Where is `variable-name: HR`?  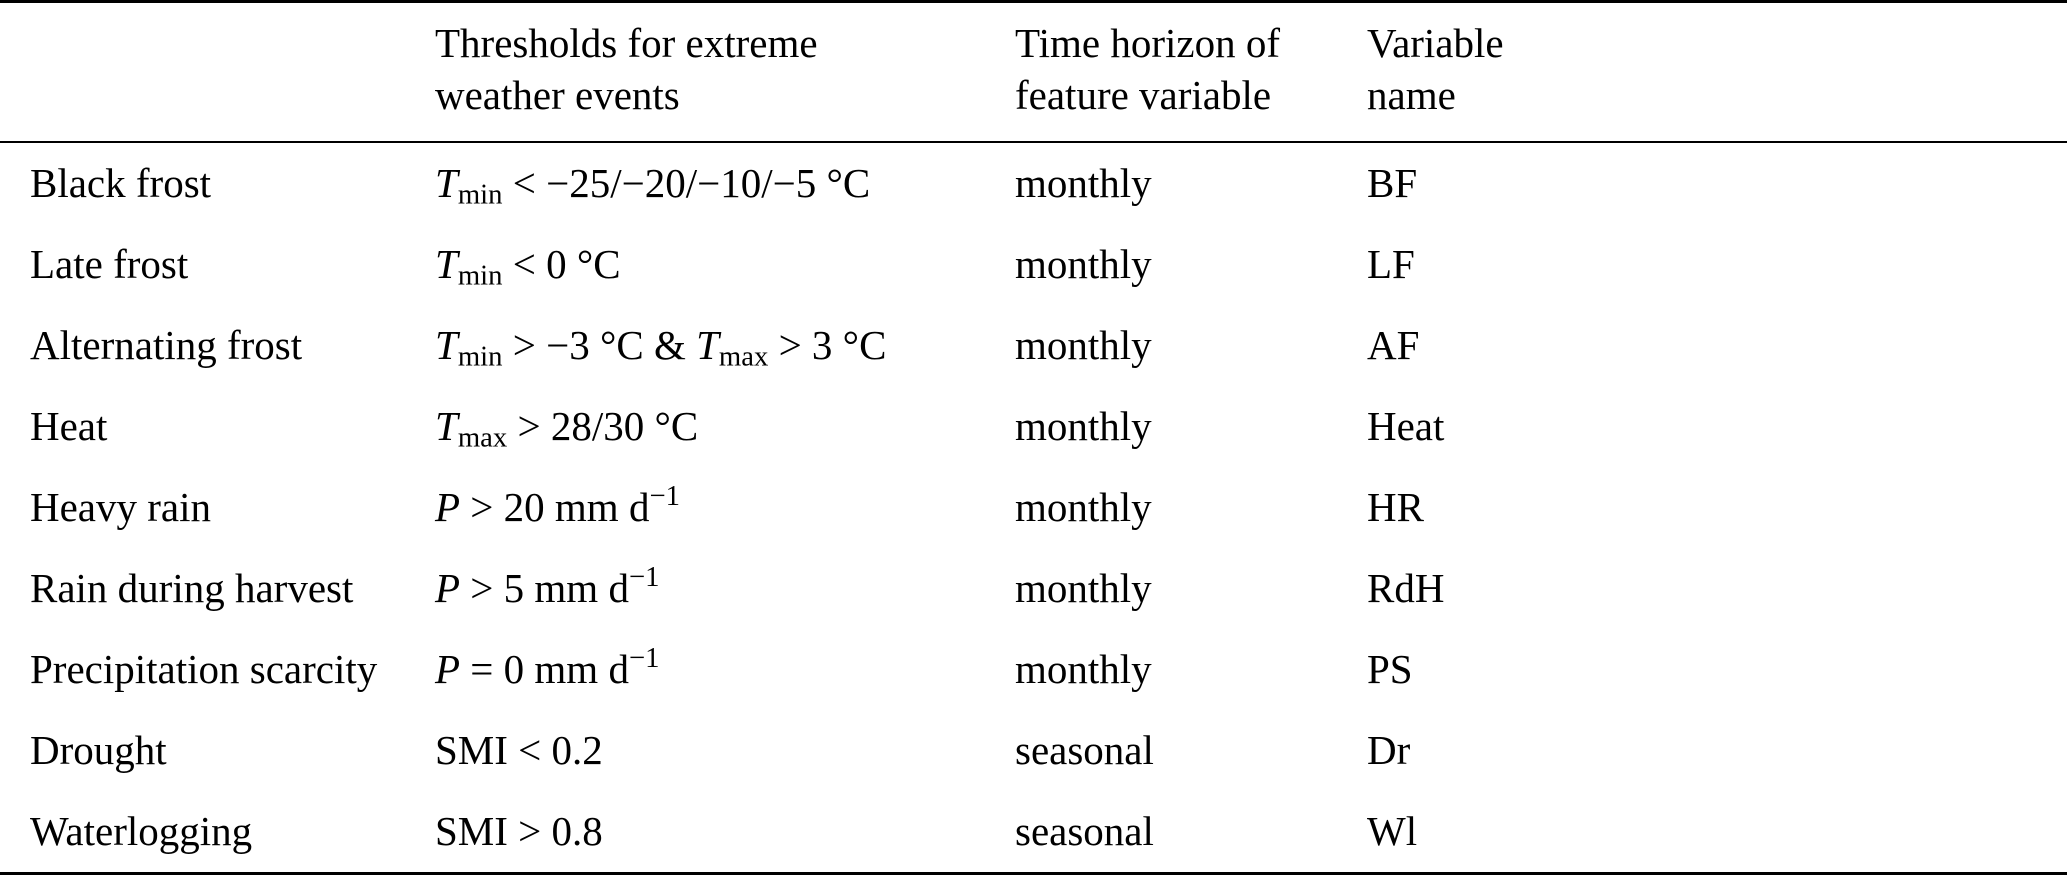 variable-name: HR is located at coordinates (1395, 507).